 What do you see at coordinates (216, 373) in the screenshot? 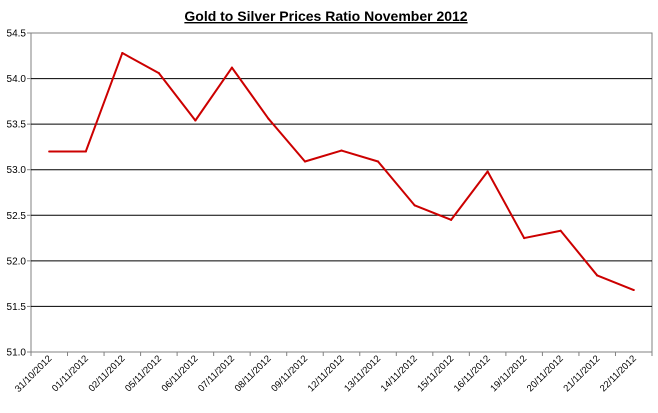
I see `x-tick-label: 07/11/2012` at bounding box center [216, 373].